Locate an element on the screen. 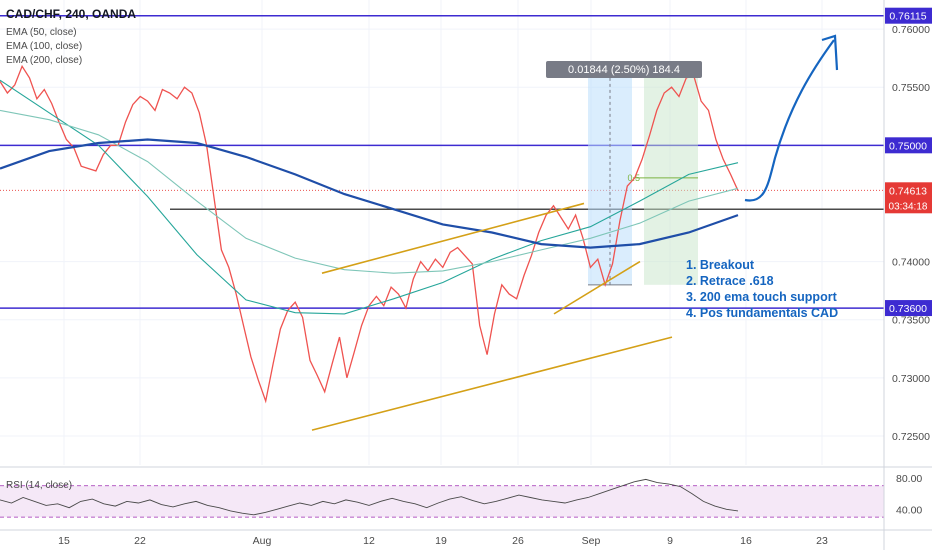  price-tick-0: 0.76000 is located at coordinates (911, 30).